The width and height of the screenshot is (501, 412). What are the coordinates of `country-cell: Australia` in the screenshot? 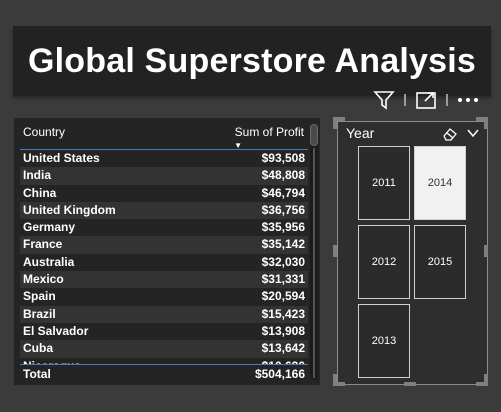 It's located at (49, 261).